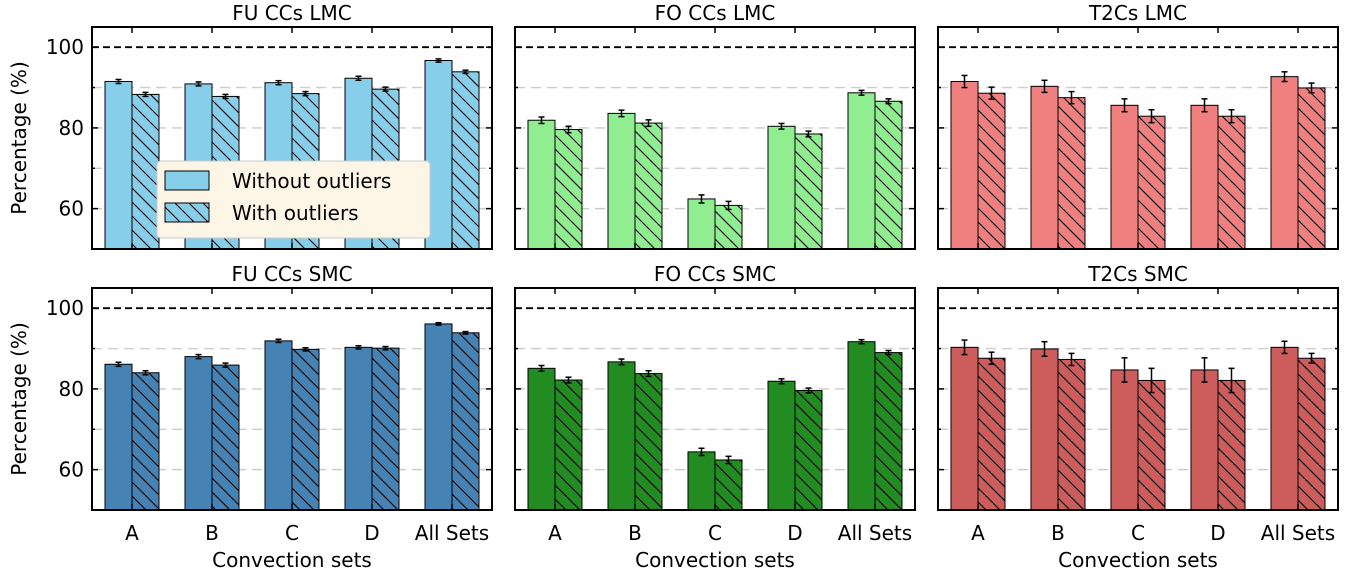 This screenshot has height=579, width=1367. I want to click on legend-swatch-hatch, so click(187, 212).